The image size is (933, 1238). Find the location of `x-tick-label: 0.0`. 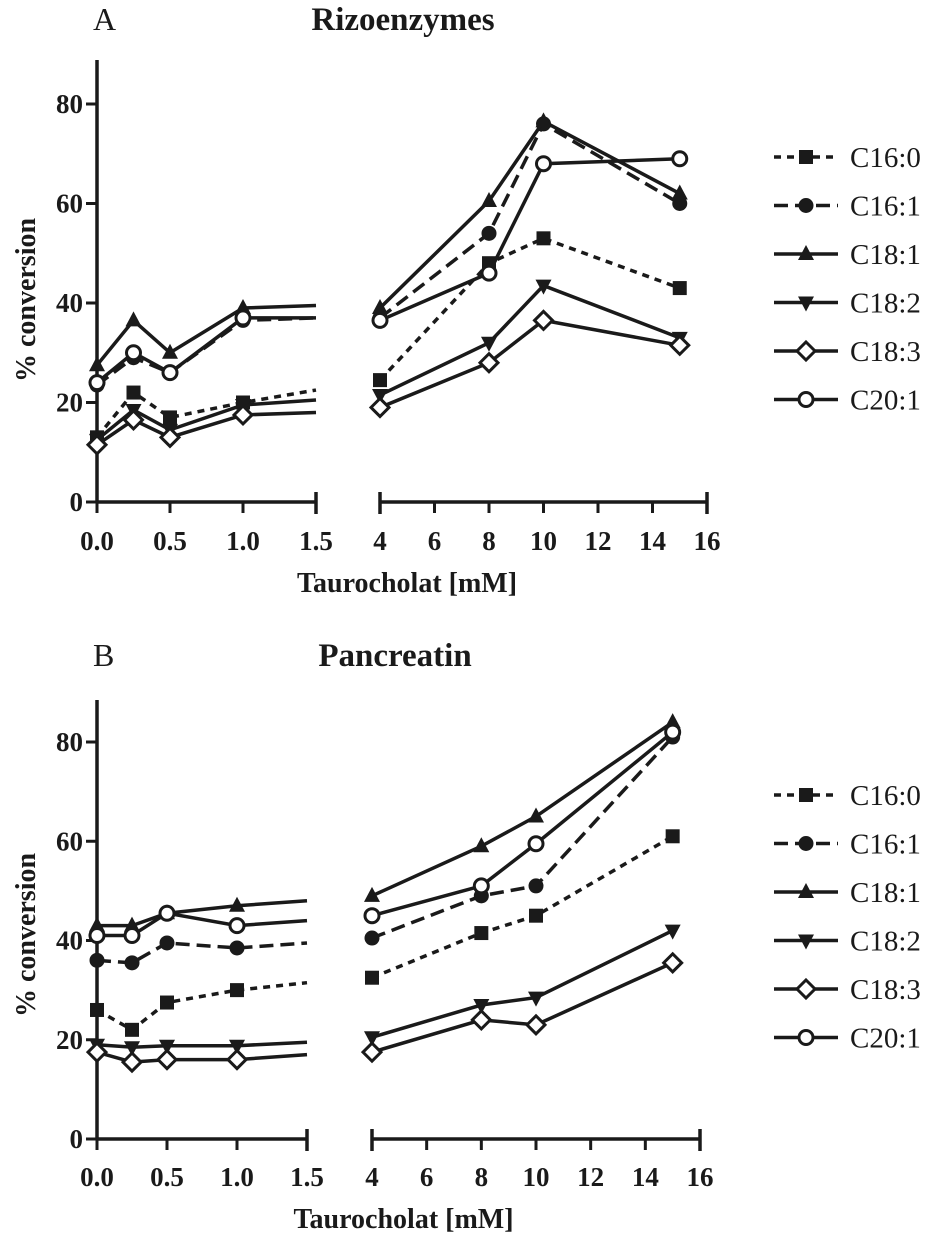

x-tick-label: 0.0 is located at coordinates (97, 541).